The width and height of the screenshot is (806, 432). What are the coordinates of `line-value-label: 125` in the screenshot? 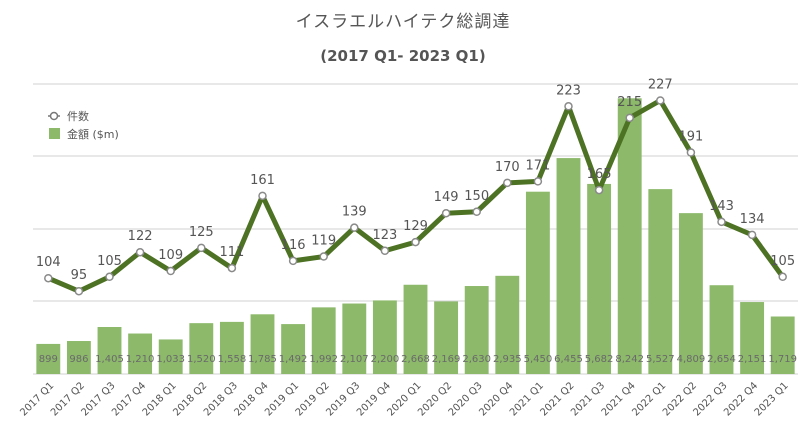 It's located at (201, 232).